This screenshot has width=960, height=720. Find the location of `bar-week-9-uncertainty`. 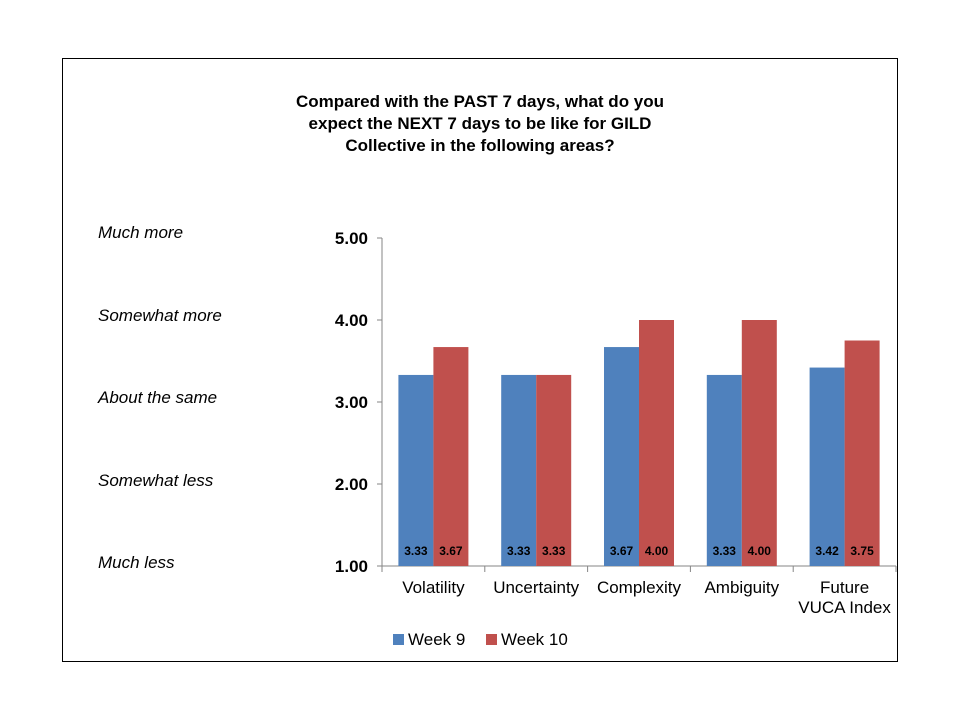

bar-week-9-uncertainty is located at coordinates (519, 470).